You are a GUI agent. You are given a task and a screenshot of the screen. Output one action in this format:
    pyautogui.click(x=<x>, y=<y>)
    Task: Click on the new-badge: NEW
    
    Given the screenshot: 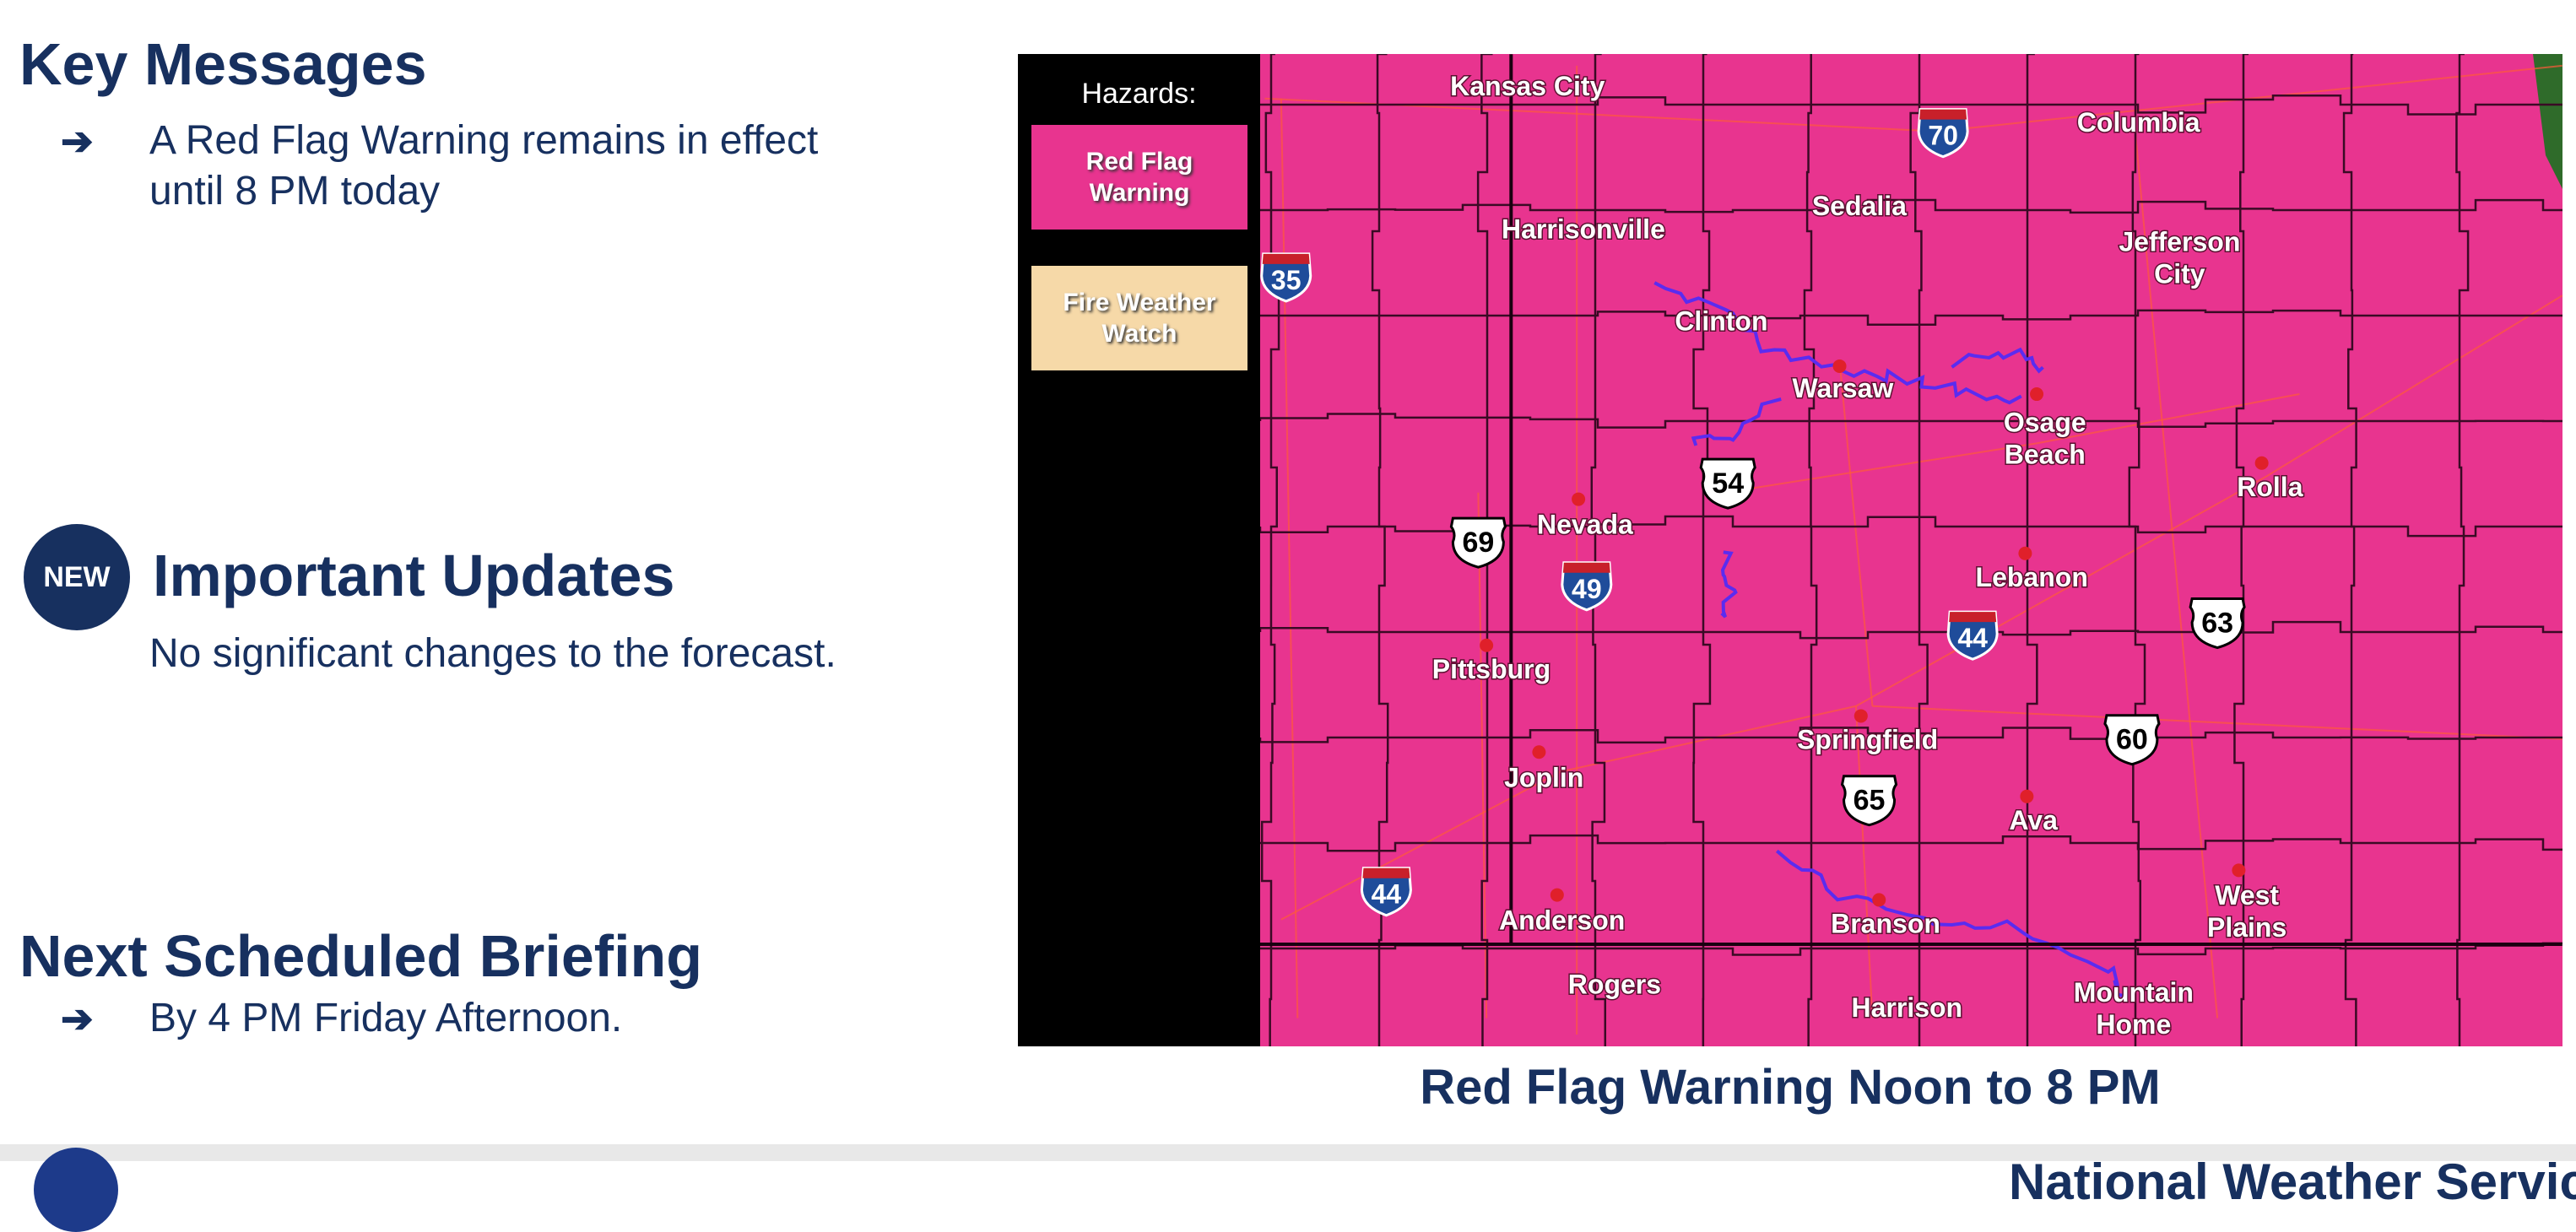 What is the action you would take?
    pyautogui.click(x=77, y=577)
    